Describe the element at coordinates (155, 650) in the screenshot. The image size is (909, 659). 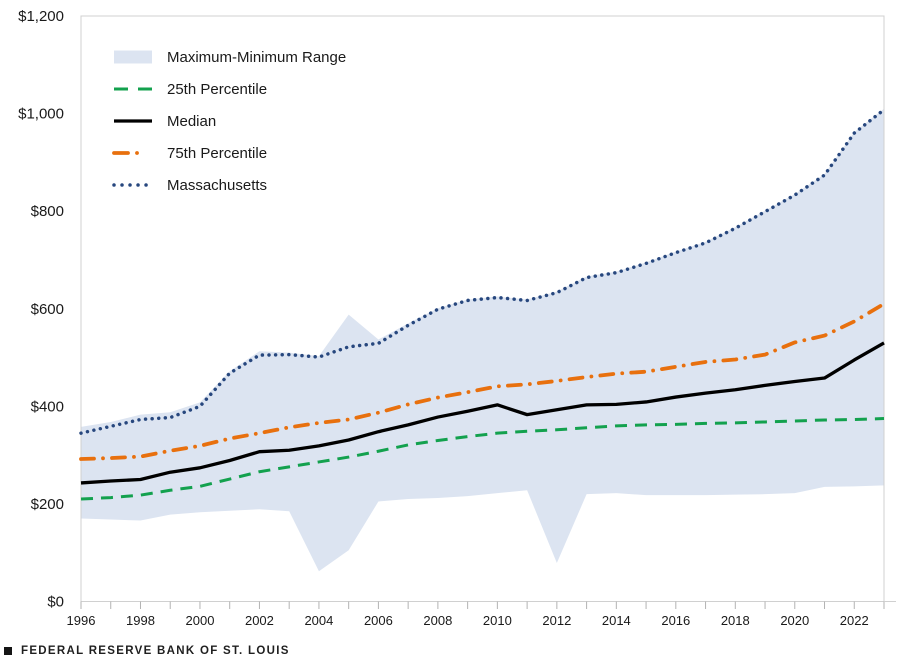
I see `source-label: FEDERAL RESERVE BANK OF ST. LOUIS` at that location.